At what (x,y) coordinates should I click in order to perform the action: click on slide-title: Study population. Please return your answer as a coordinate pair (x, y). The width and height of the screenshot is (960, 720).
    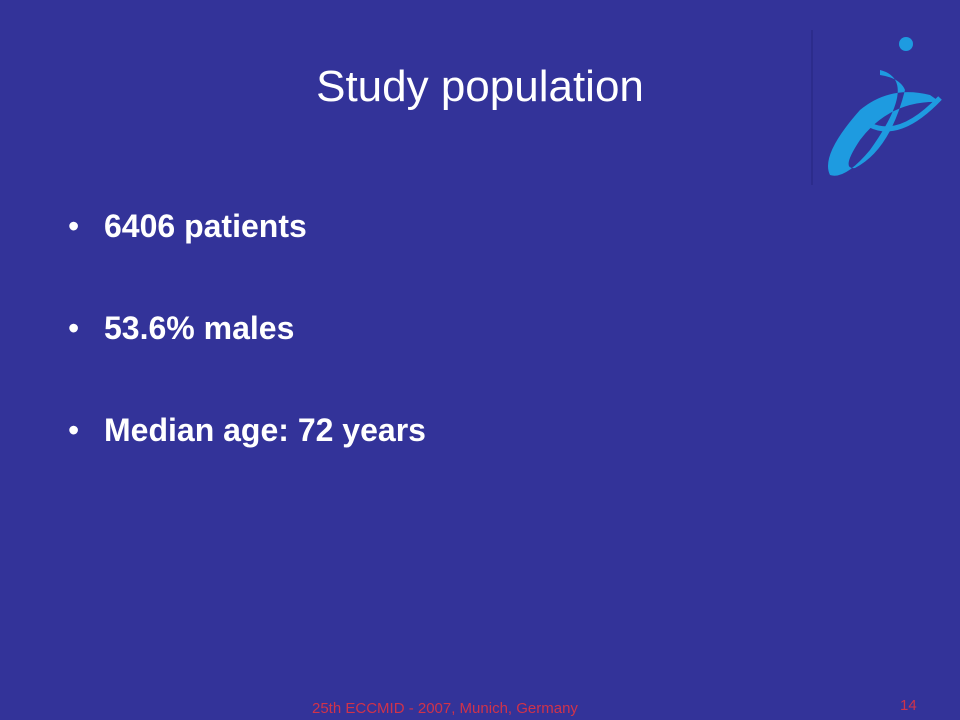
    Looking at the image, I should click on (480, 86).